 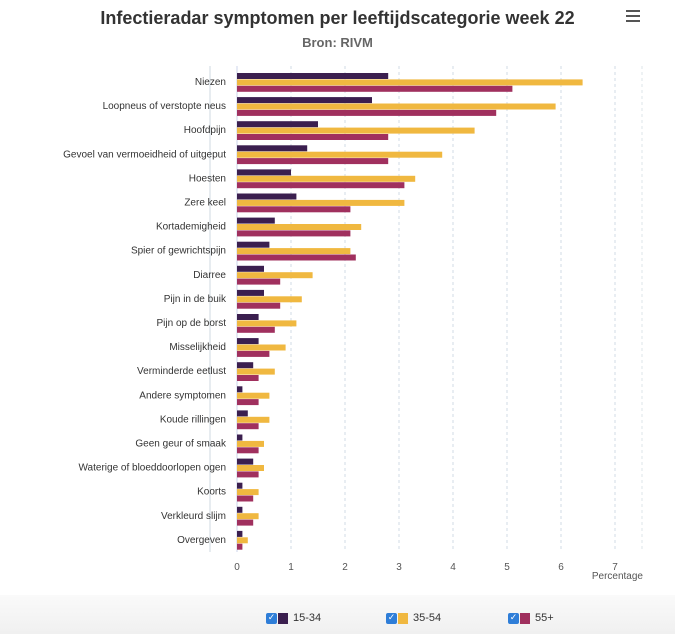 What do you see at coordinates (615, 567) in the screenshot?
I see `x-tick-label: 7` at bounding box center [615, 567].